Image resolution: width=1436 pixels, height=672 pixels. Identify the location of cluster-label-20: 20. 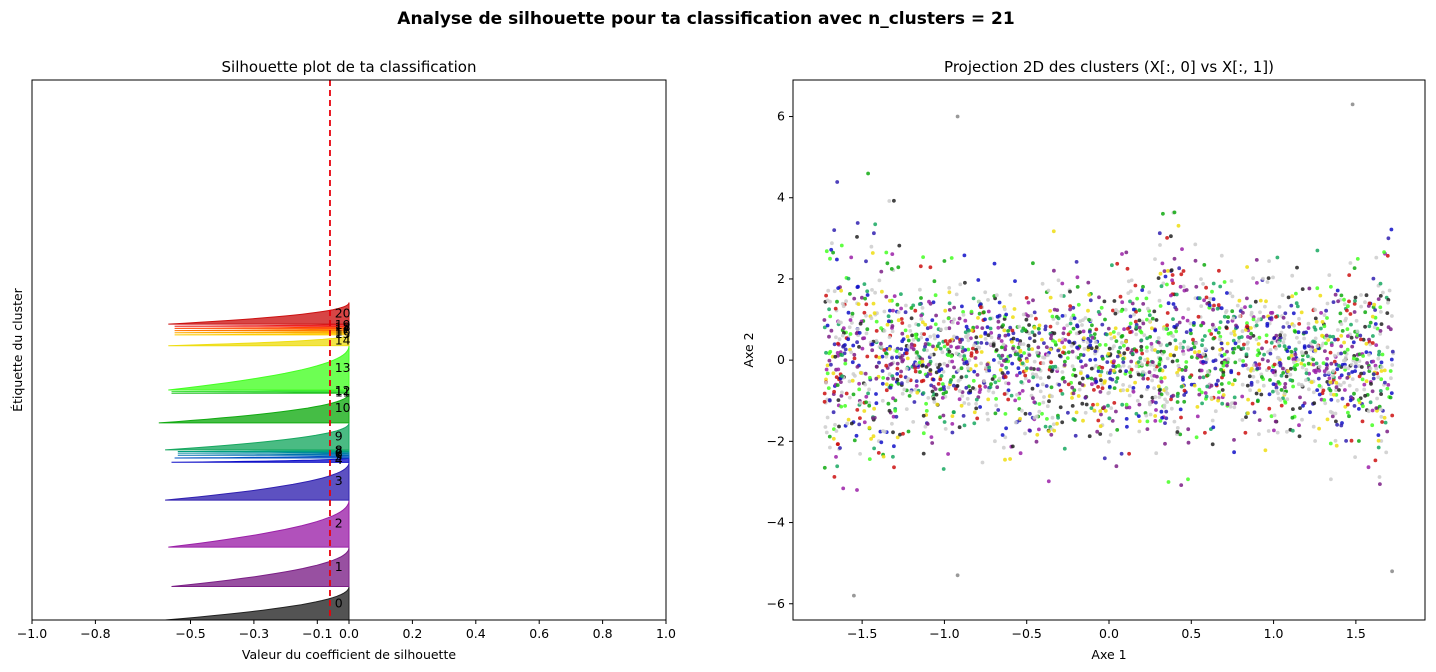
(343, 312).